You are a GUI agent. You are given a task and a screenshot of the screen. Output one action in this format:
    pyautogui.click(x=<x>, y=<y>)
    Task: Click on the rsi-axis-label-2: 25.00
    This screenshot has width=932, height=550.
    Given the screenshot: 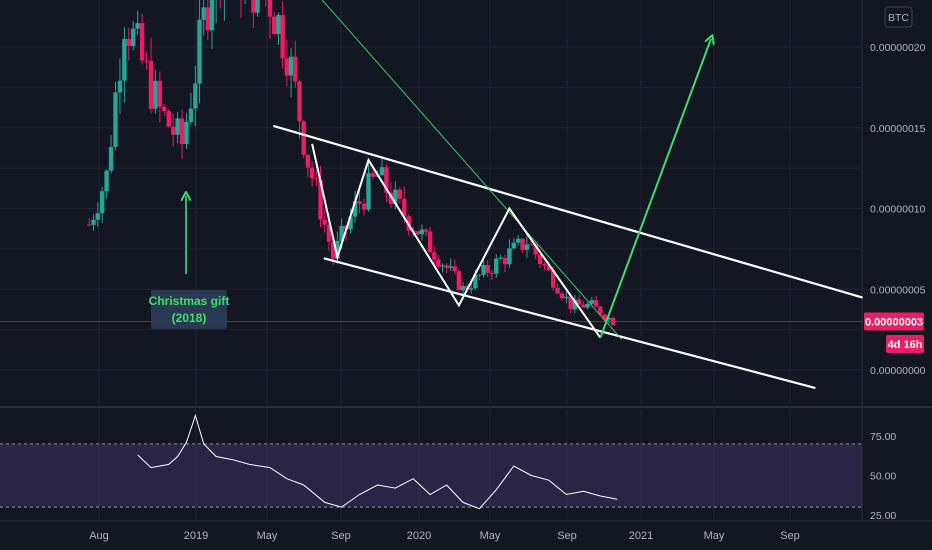 What is the action you would take?
    pyautogui.click(x=883, y=516)
    